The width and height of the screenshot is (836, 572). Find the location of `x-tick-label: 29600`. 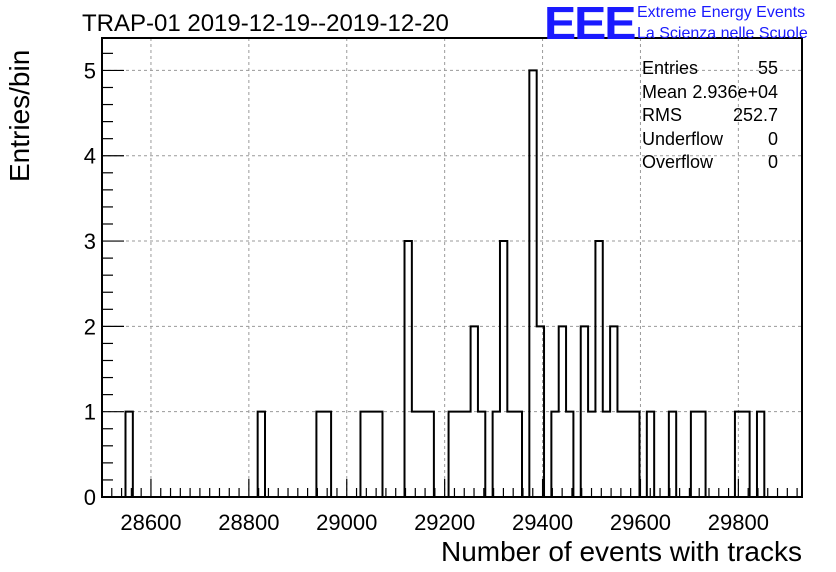

x-tick-label: 29600 is located at coordinates (640, 522).